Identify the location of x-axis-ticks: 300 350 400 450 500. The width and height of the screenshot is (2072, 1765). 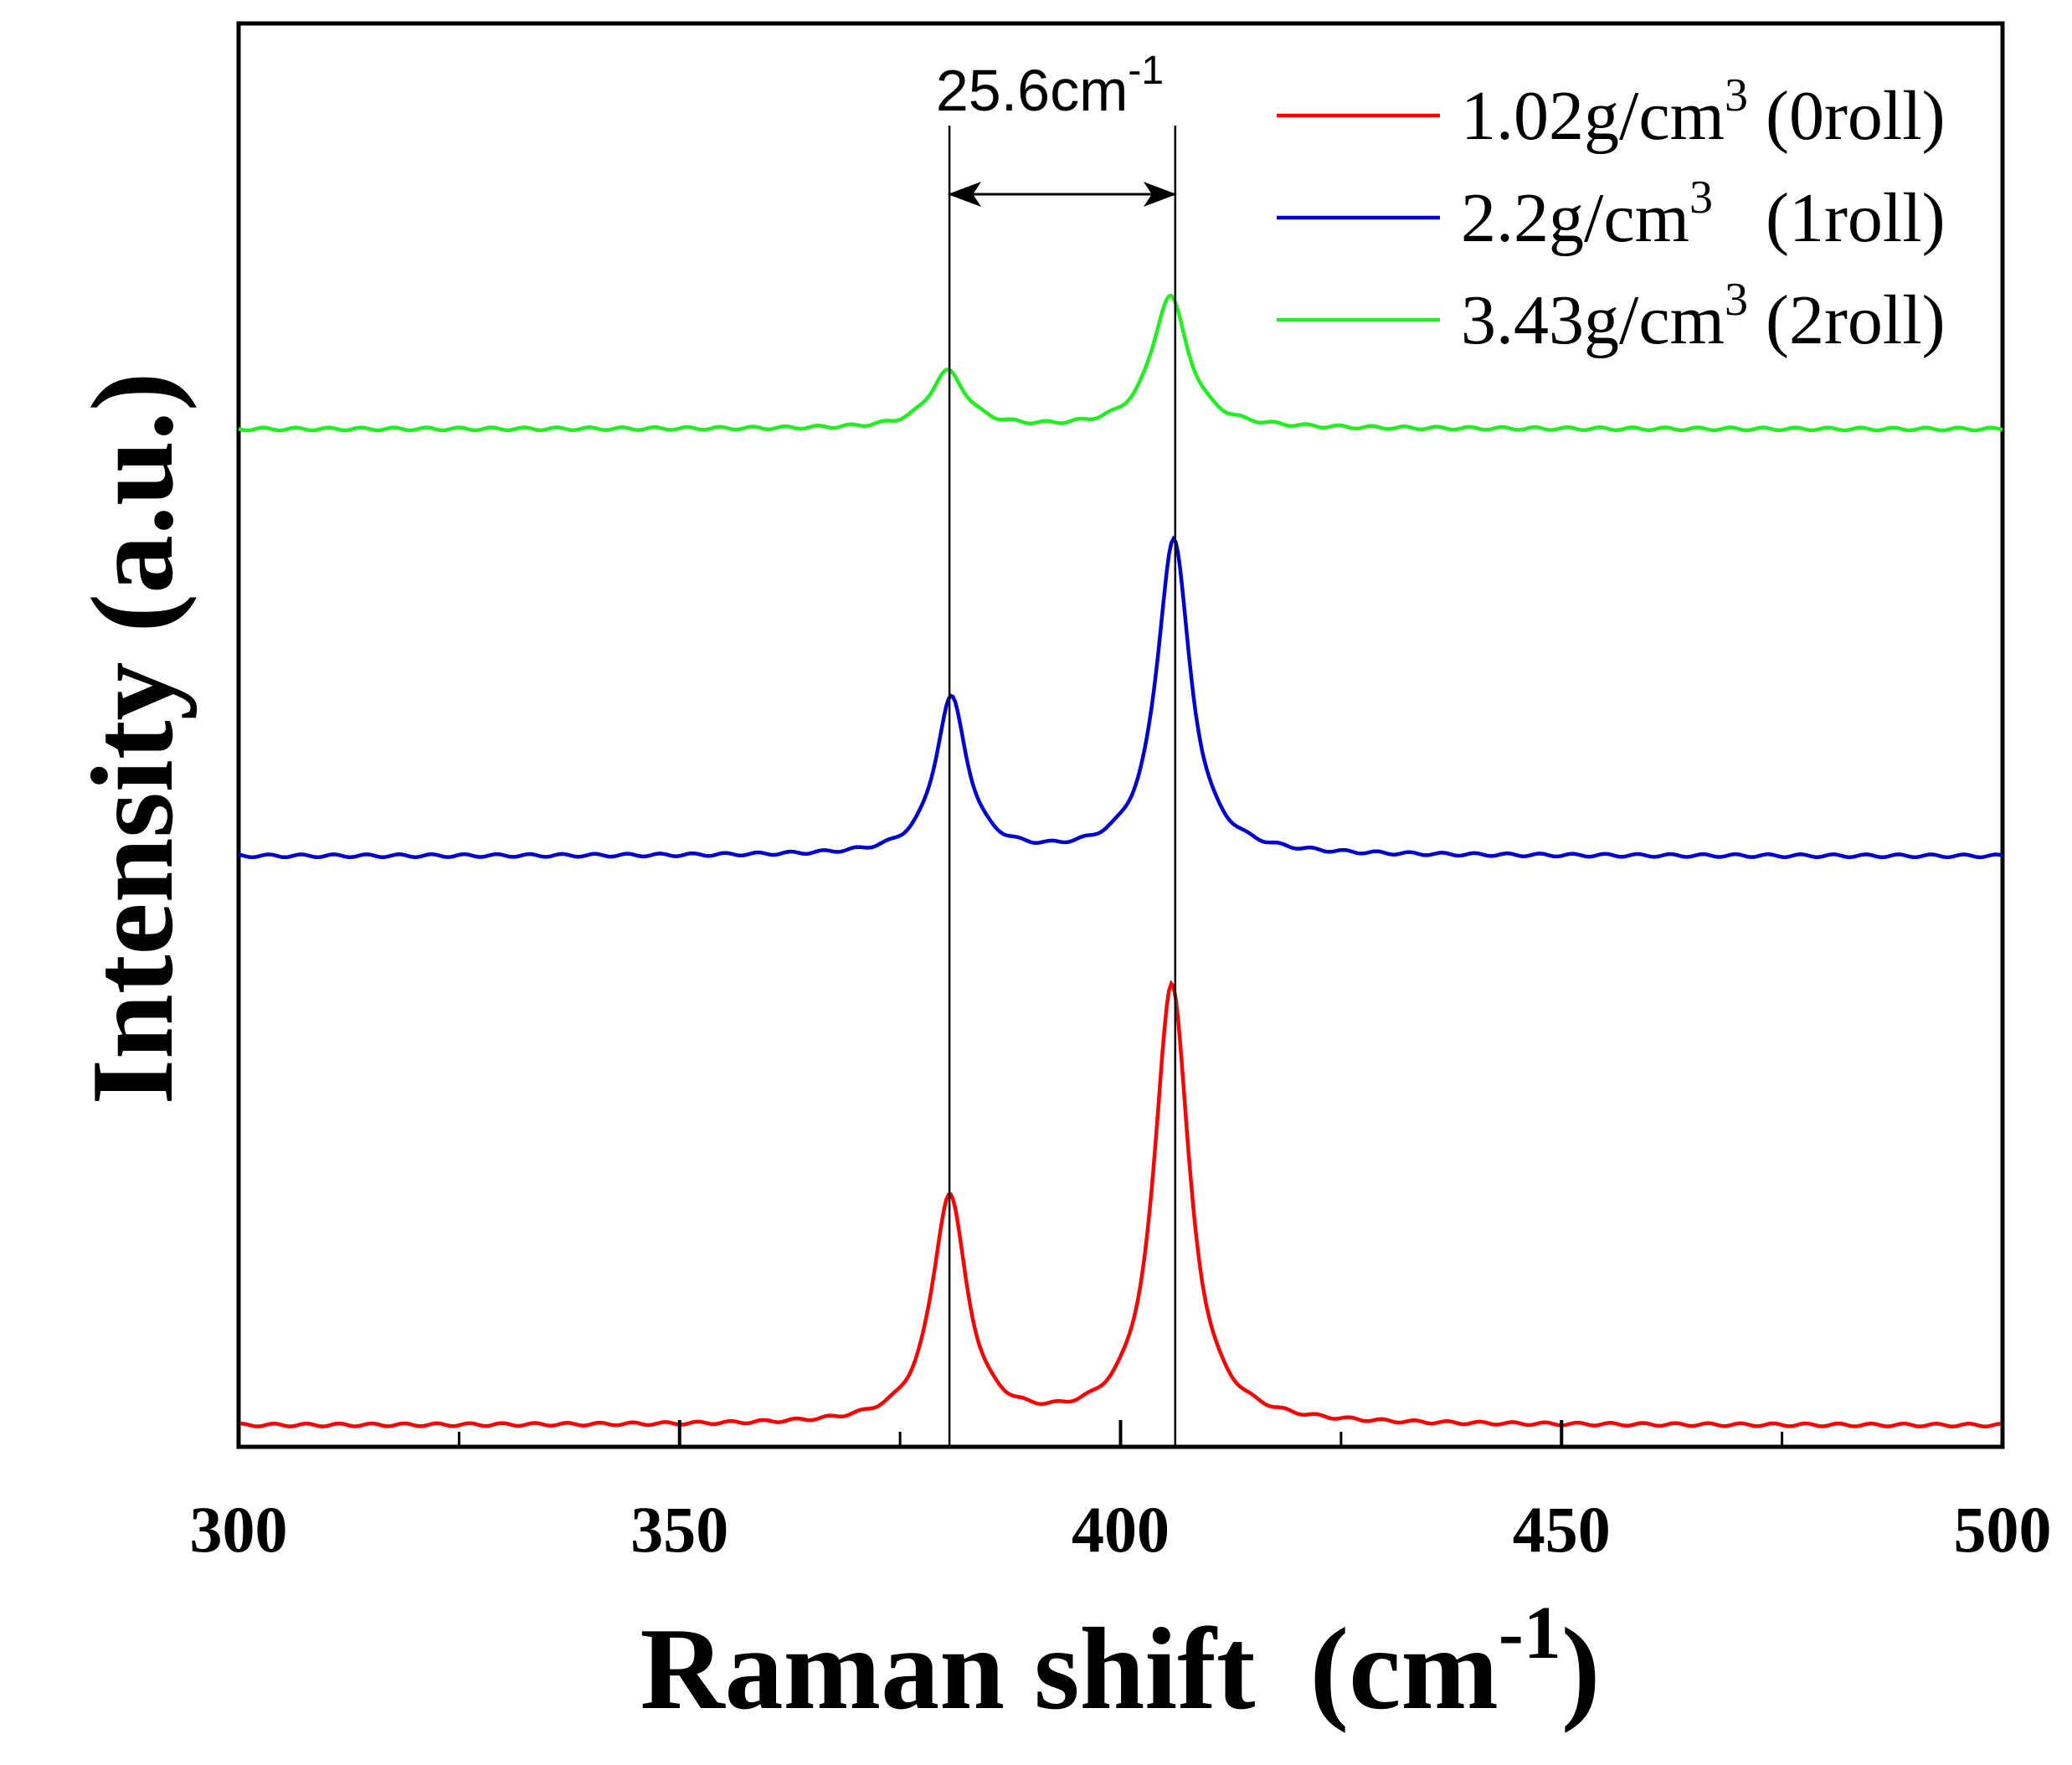
(1121, 1493).